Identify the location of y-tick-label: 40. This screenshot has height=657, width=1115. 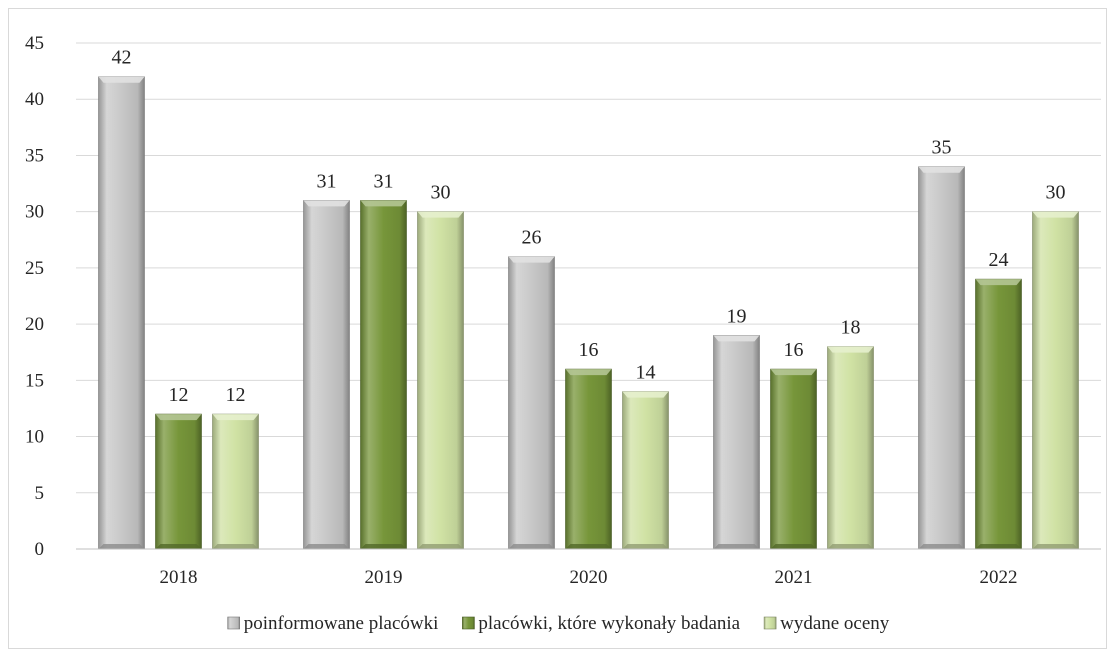
(34, 99).